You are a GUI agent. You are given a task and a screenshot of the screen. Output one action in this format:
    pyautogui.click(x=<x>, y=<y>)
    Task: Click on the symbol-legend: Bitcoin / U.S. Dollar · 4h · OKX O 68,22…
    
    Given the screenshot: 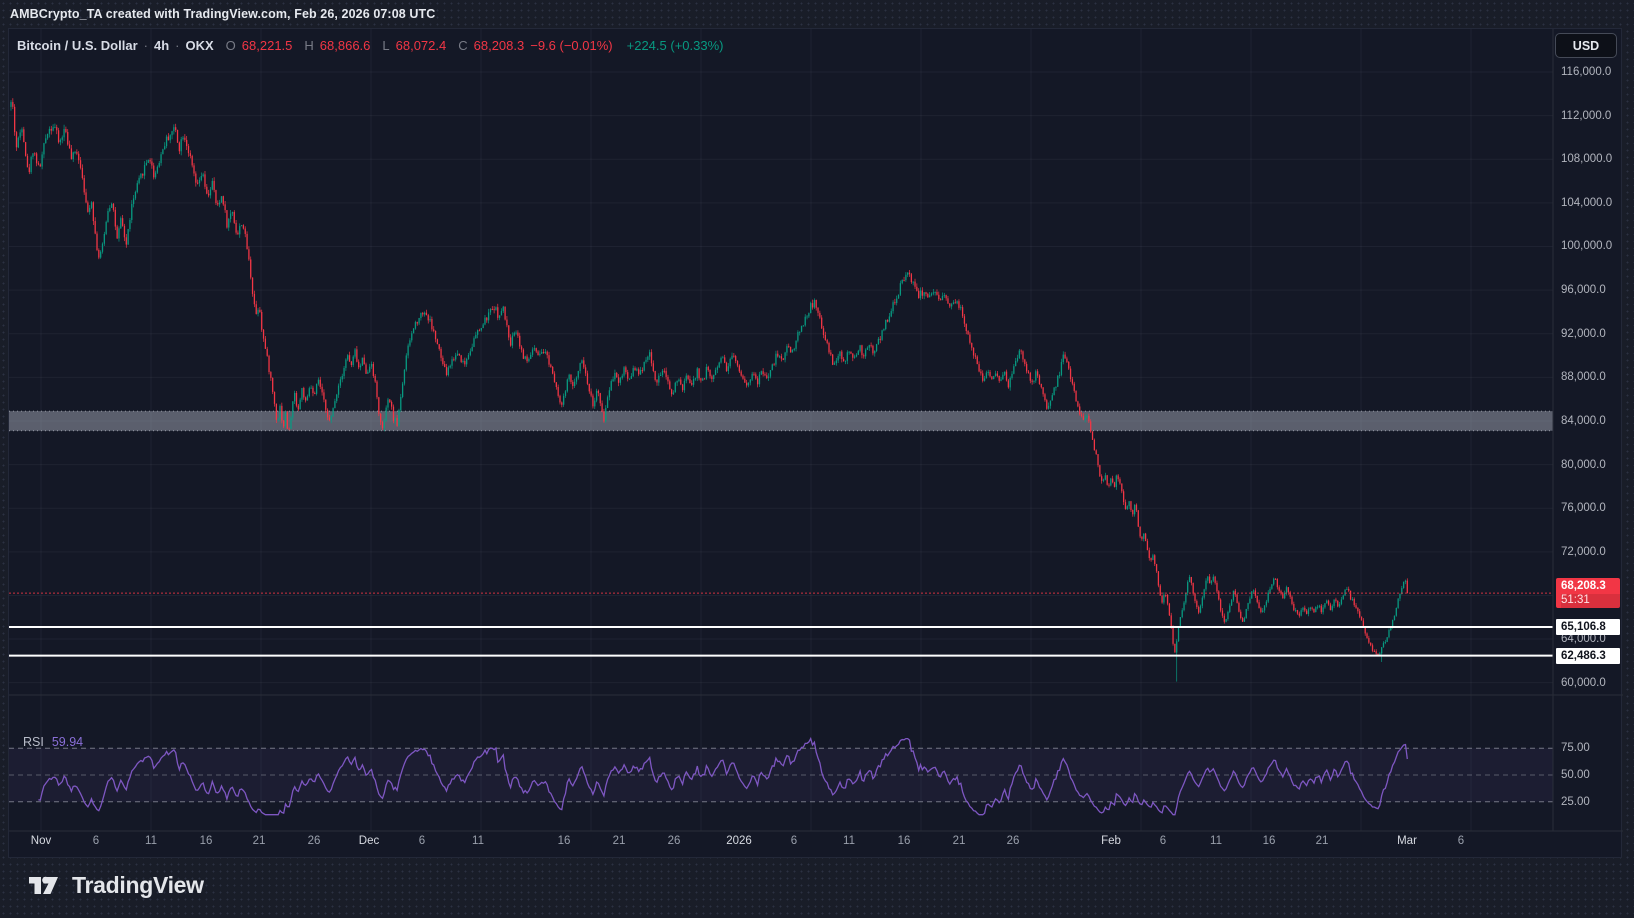 What is the action you would take?
    pyautogui.click(x=370, y=45)
    